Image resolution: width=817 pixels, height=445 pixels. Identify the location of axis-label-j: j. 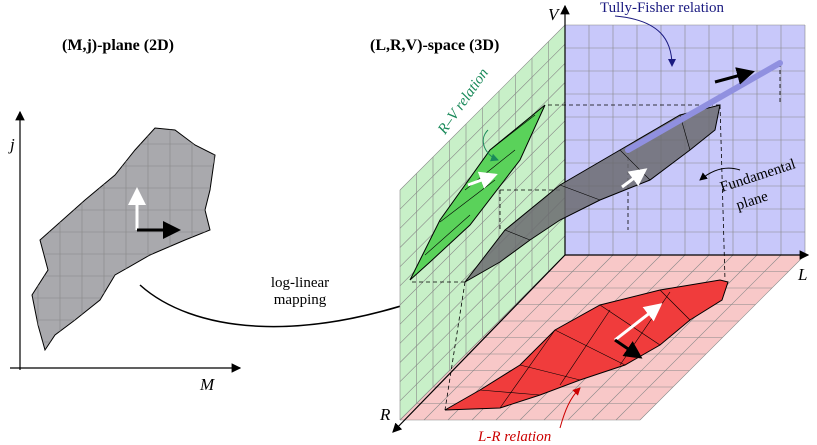
(11, 144).